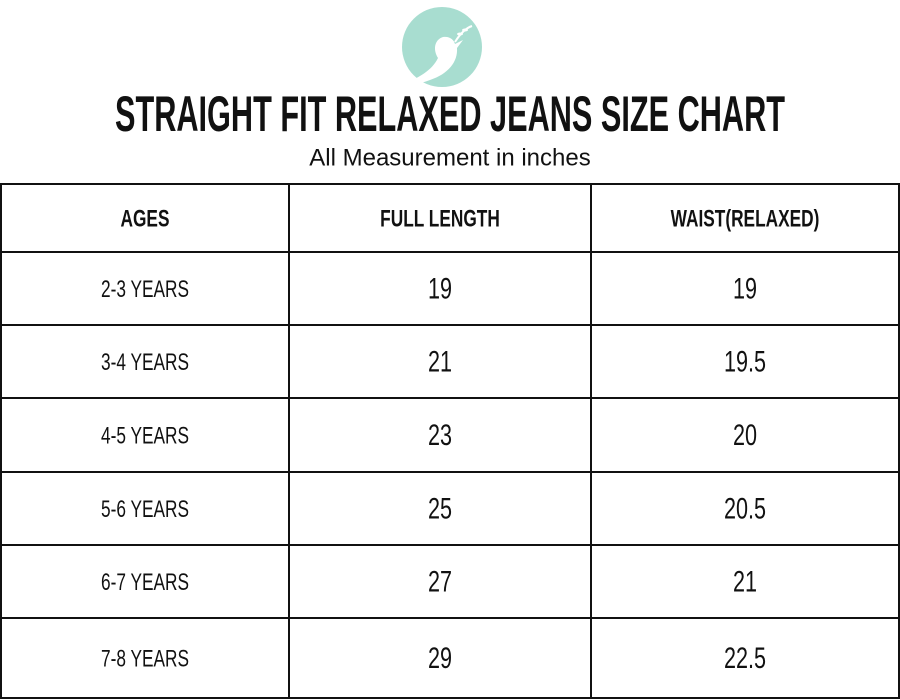 Image resolution: width=900 pixels, height=700 pixels. I want to click on measure-cell: 20, so click(745, 434).